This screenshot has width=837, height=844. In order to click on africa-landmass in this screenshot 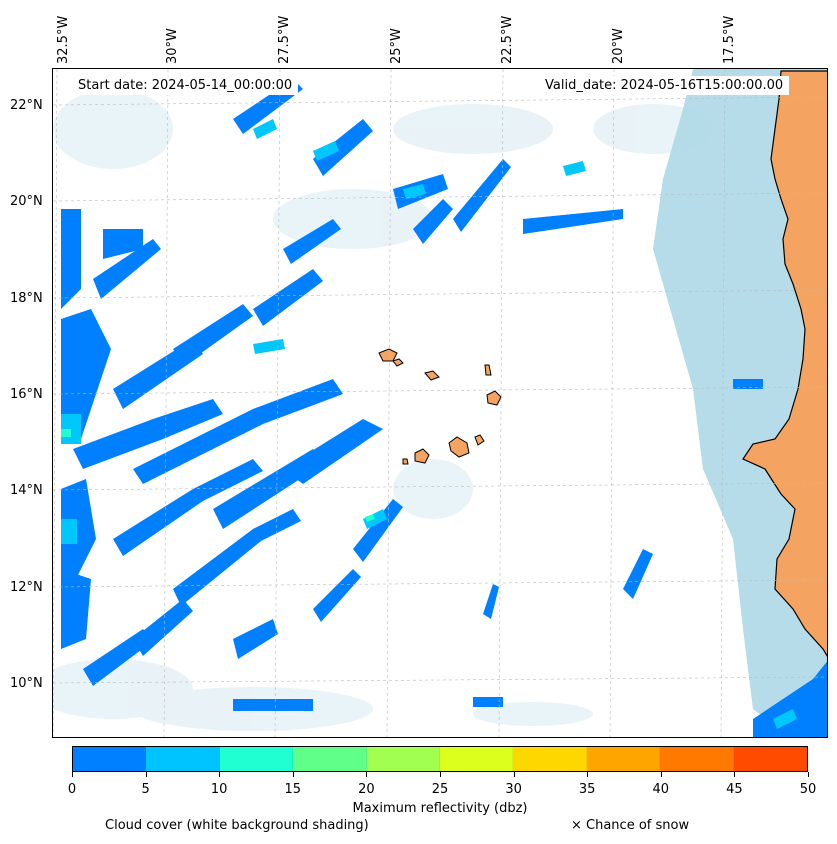, I will do `click(784, 363)`.